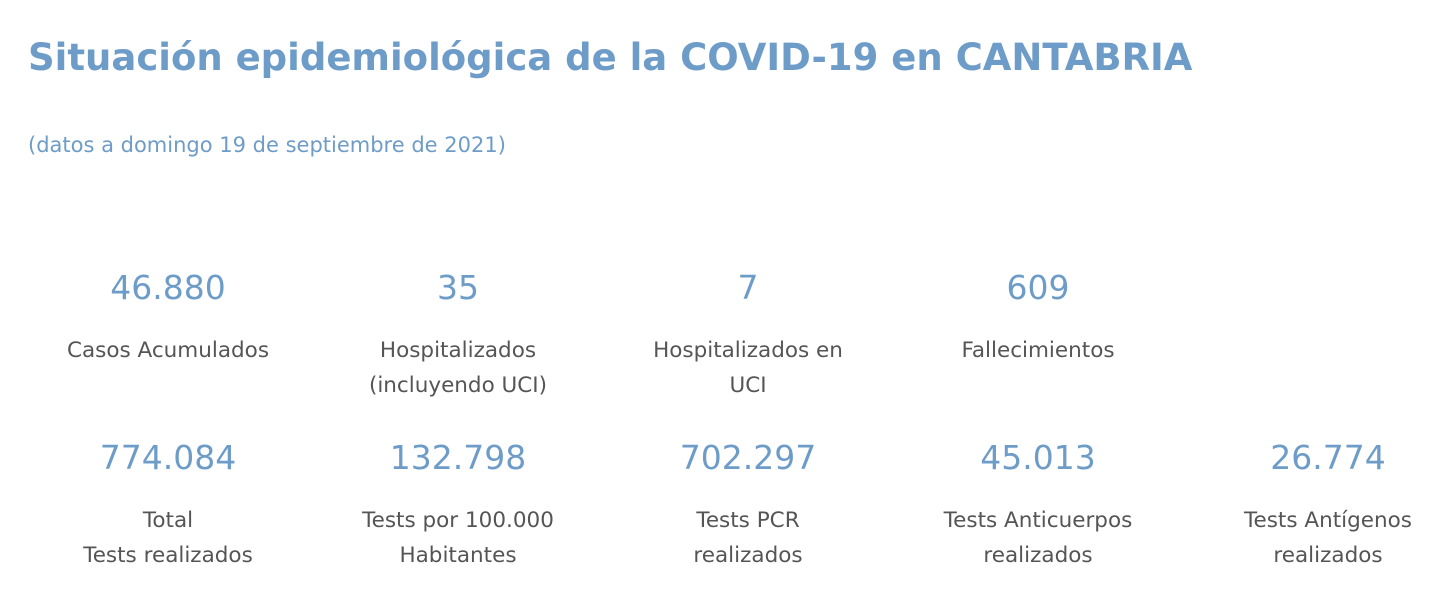  Describe the element at coordinates (748, 385) in the screenshot. I see `stat-label-line: UCI` at that location.